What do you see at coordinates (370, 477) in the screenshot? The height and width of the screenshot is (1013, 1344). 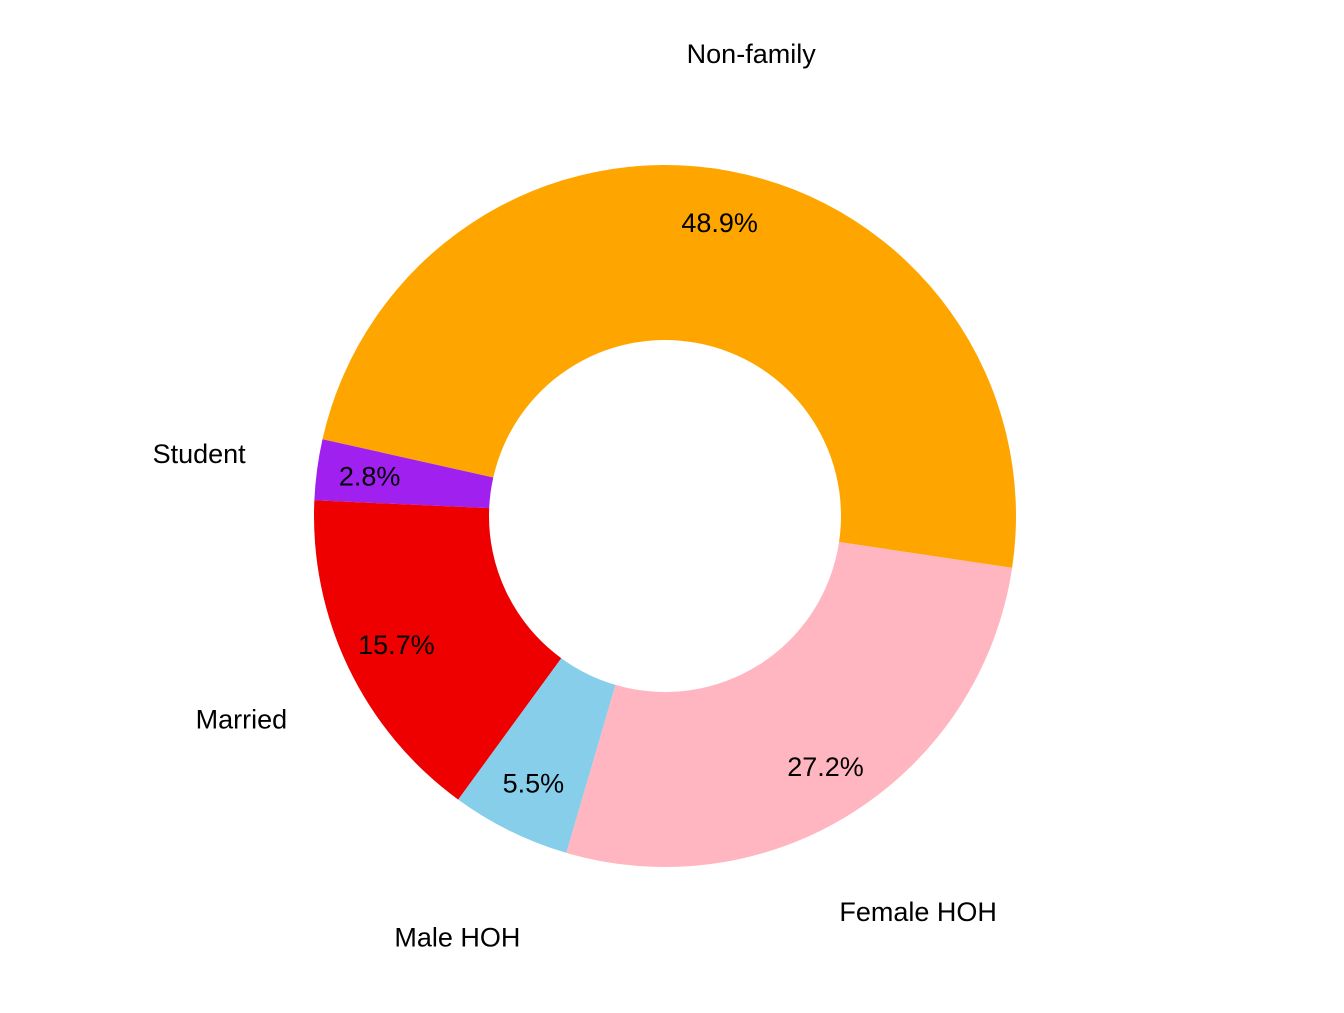 I see `percent-label: 2.8%` at bounding box center [370, 477].